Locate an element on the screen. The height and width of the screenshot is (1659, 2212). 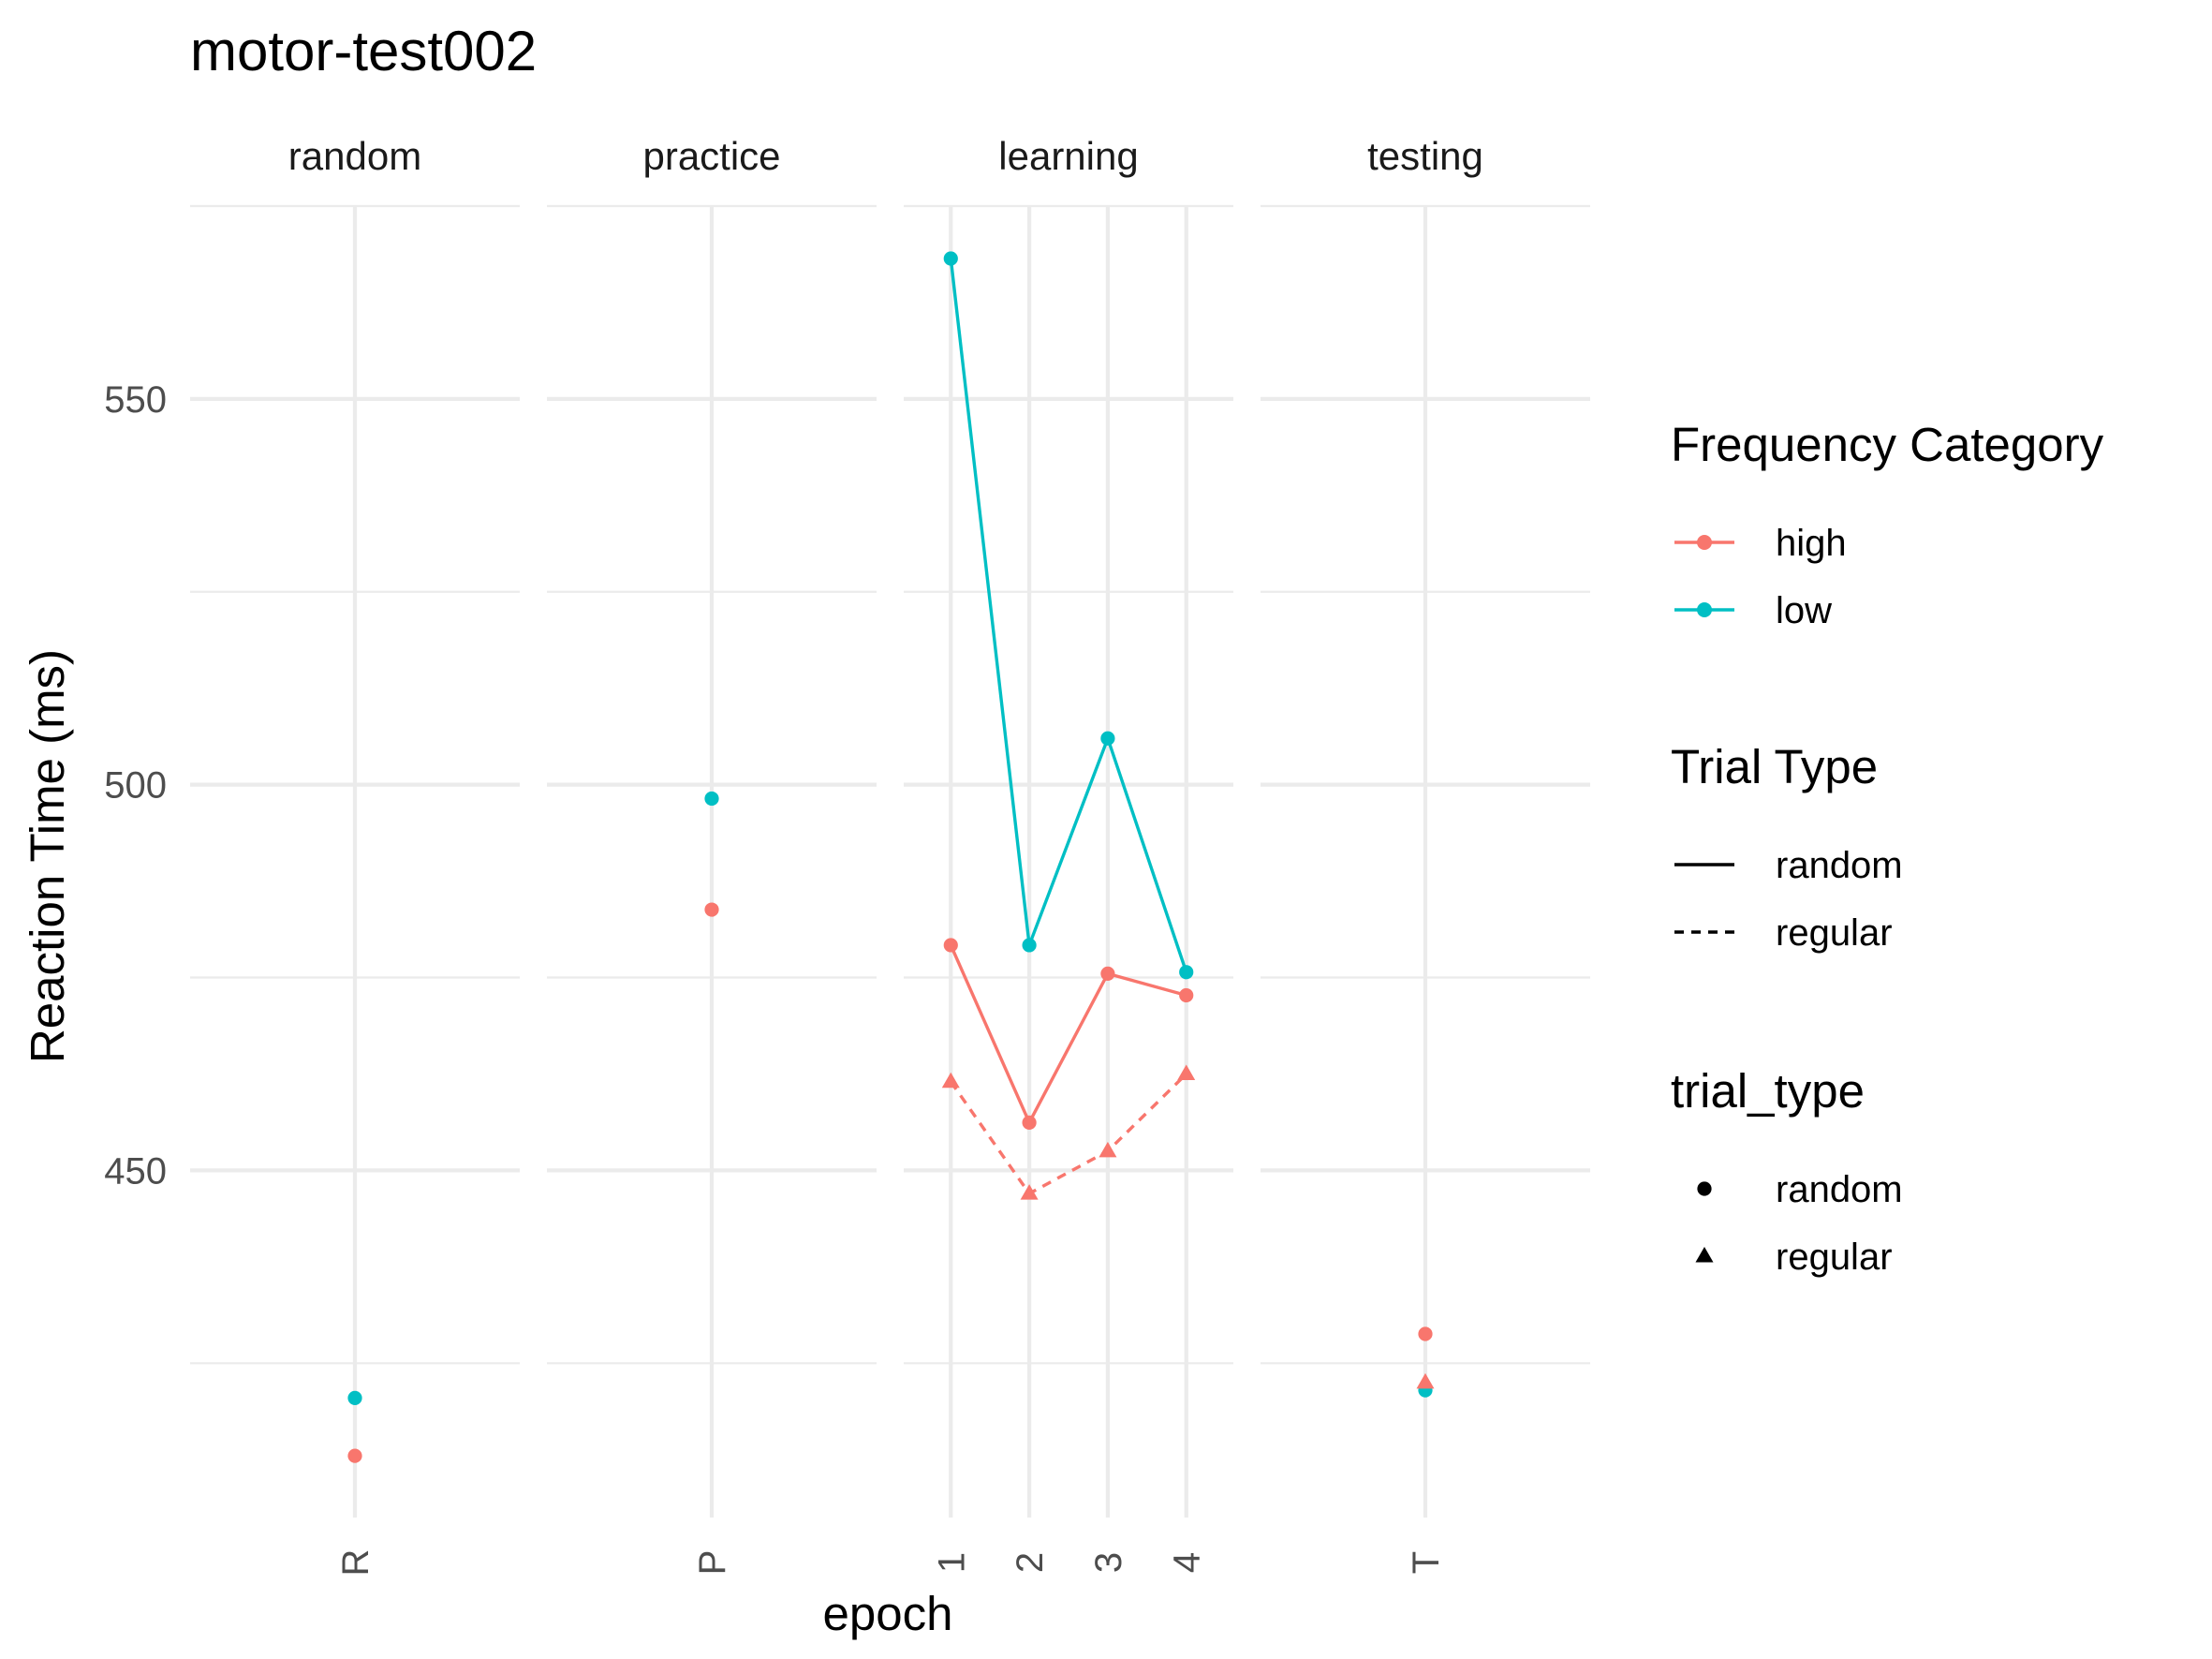
data-point-high-random-t is located at coordinates (1425, 1334).